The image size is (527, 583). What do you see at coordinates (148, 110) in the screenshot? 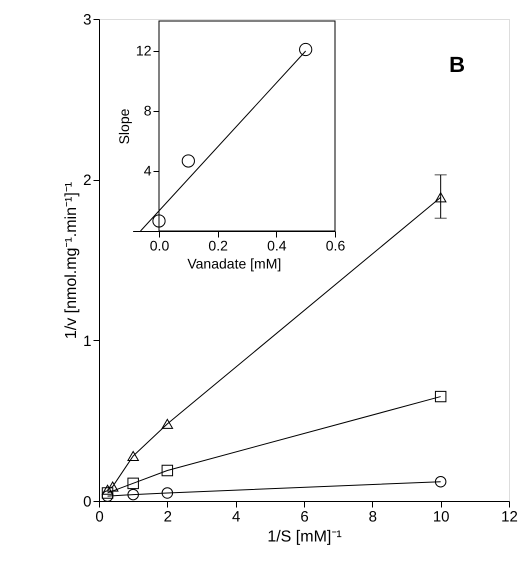
I see `y-tick-label: 8` at bounding box center [148, 110].